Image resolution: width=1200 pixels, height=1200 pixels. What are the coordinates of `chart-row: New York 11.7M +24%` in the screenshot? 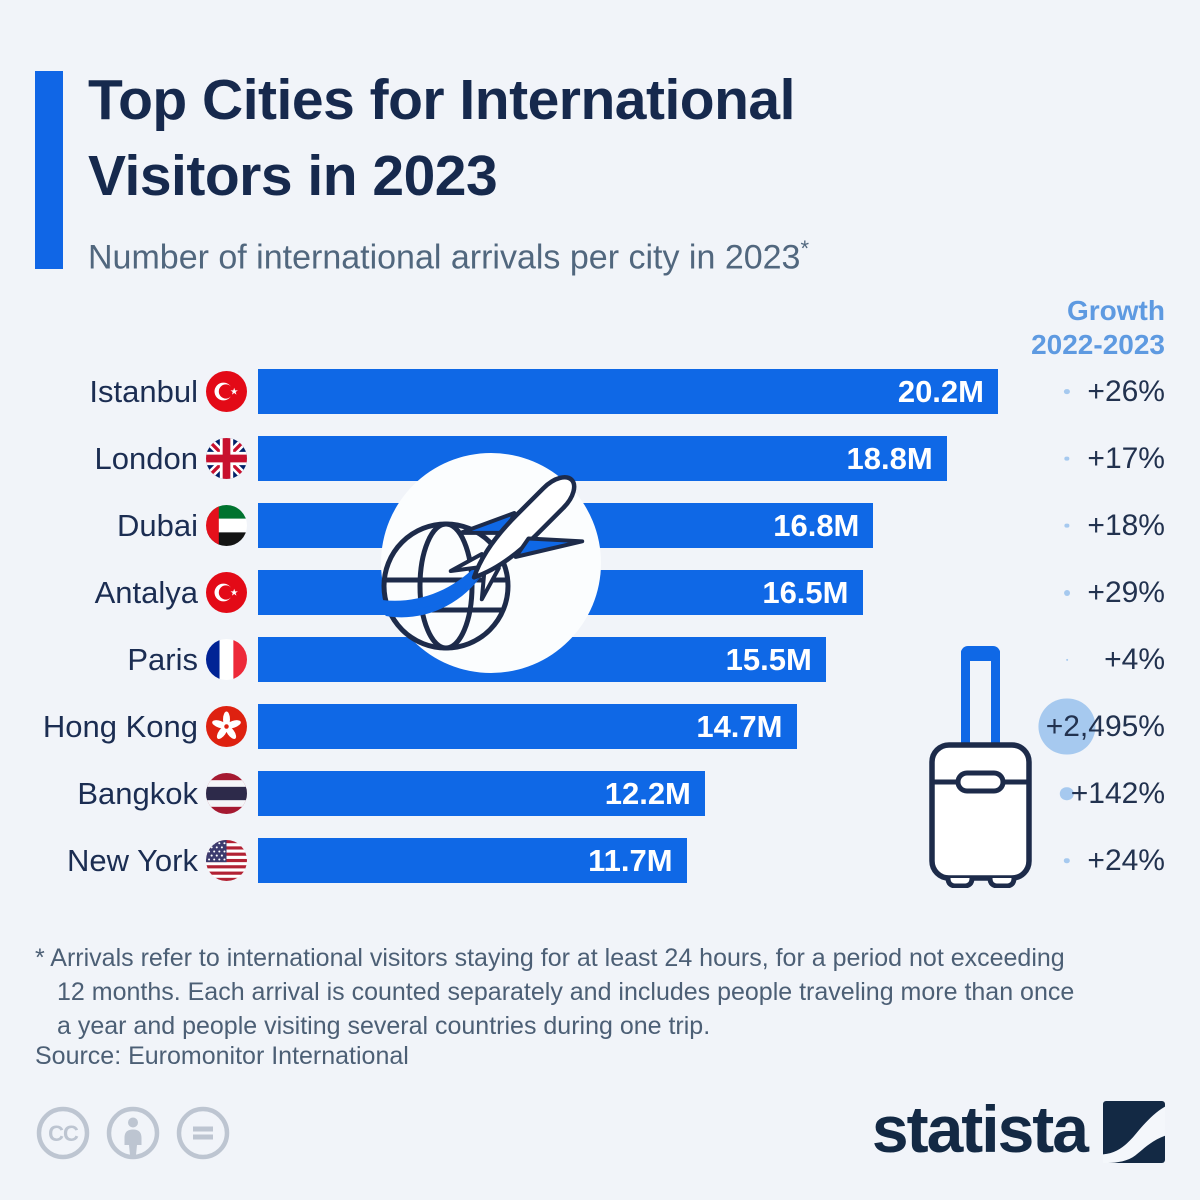 It's located at (600, 860).